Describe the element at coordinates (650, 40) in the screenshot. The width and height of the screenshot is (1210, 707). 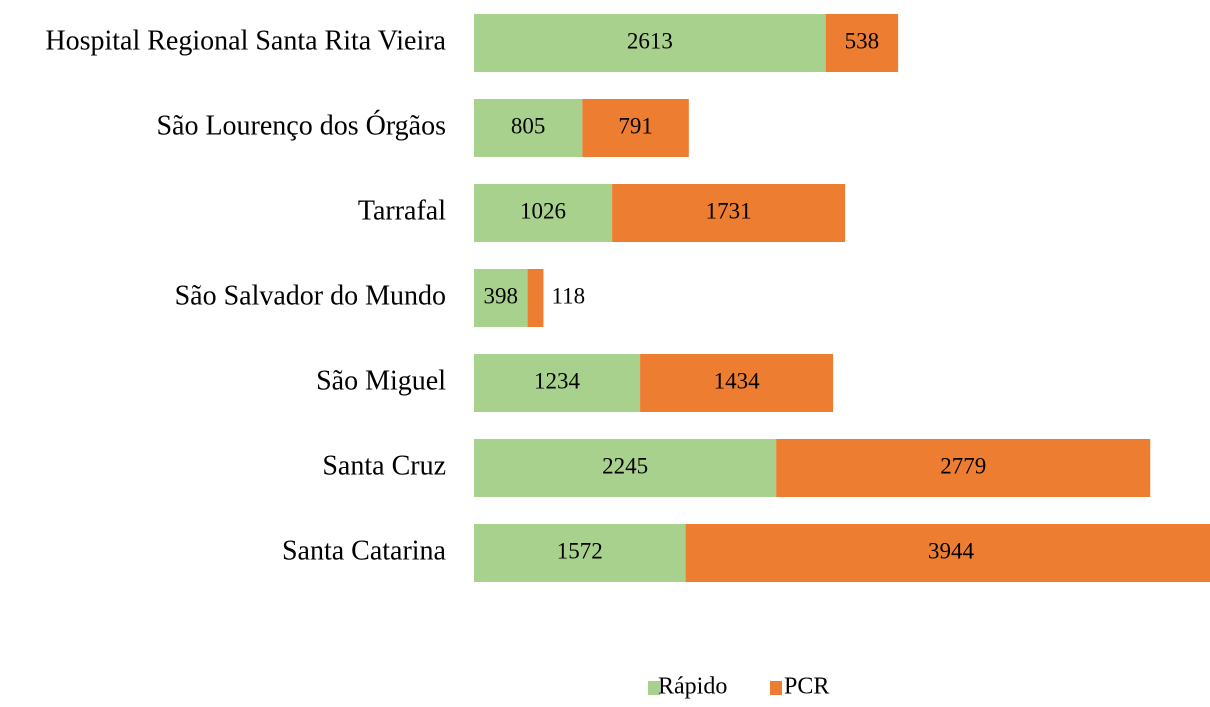
I see `value-label: 2613` at that location.